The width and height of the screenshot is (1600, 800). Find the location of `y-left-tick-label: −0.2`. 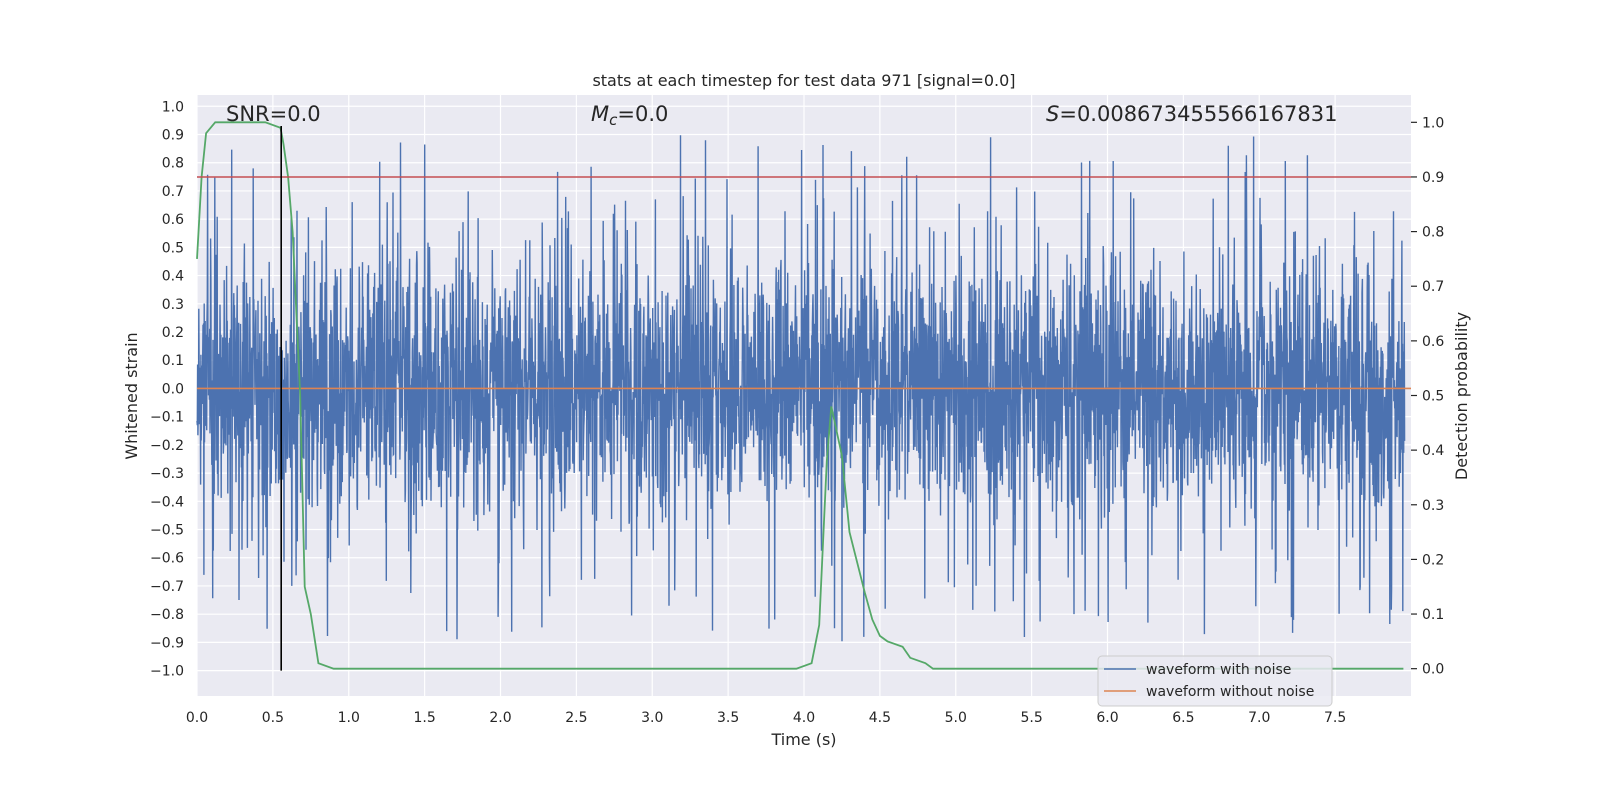

y-left-tick-label: −0.2 is located at coordinates (167, 446).